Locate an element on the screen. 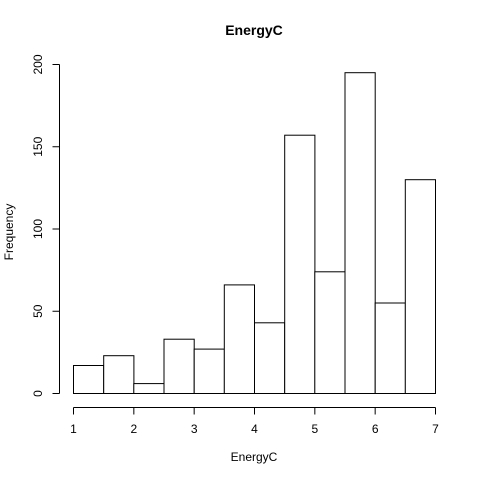 The width and height of the screenshot is (480, 480). x-axis-label: EnergyC is located at coordinates (254, 457).